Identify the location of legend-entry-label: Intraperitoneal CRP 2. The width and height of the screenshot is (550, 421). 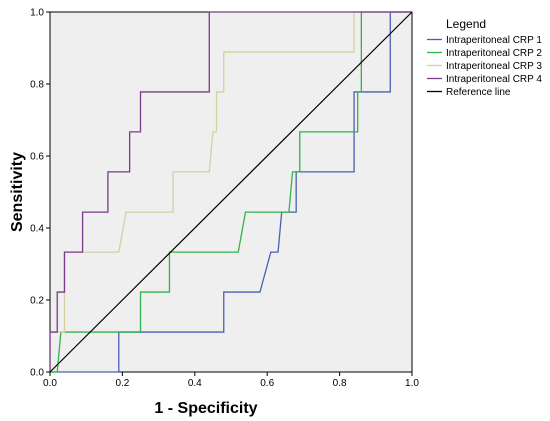
(494, 53).